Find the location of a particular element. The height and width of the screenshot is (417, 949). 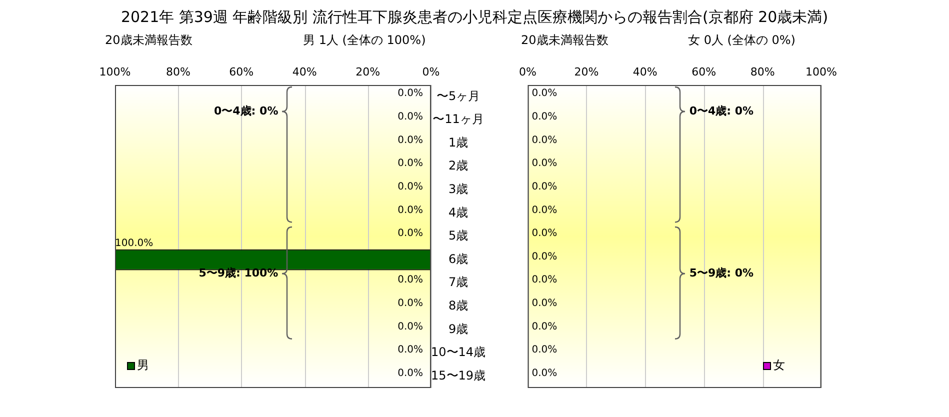

y-tick-label: 4歳 is located at coordinates (458, 212).